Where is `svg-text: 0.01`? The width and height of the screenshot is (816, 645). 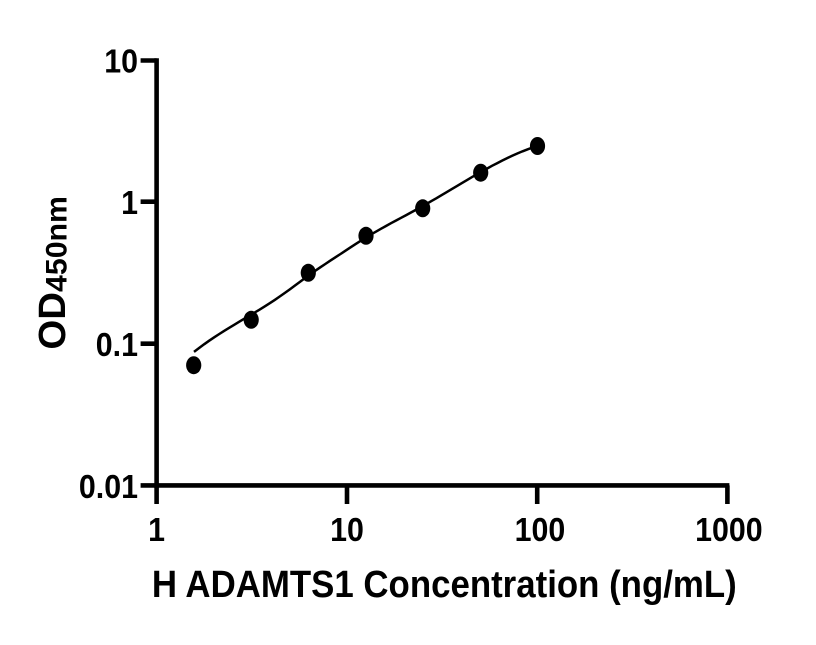 svg-text: 0.01 is located at coordinates (108, 486).